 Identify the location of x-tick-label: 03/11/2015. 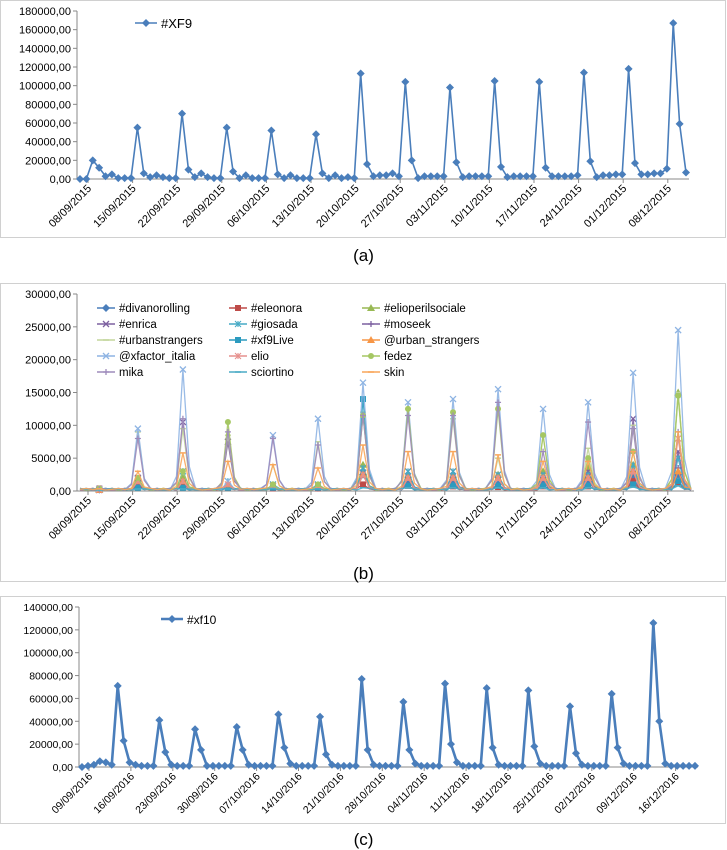
(427, 518).